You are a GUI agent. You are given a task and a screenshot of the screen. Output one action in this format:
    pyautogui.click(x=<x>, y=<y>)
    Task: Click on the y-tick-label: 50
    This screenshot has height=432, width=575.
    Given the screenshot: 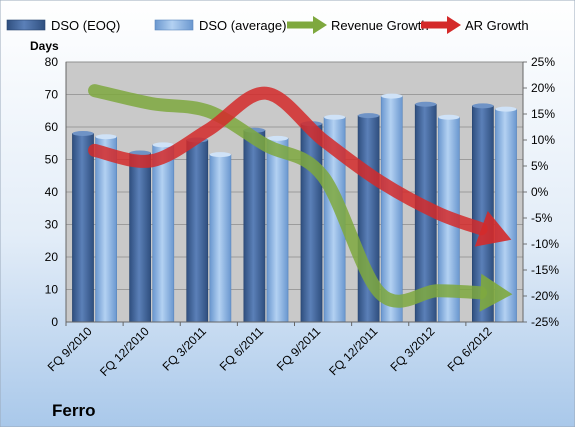 What is the action you would take?
    pyautogui.click(x=52, y=160)
    